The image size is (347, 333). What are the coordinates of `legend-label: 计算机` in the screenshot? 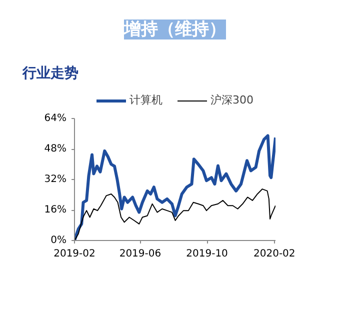 It's located at (146, 100).